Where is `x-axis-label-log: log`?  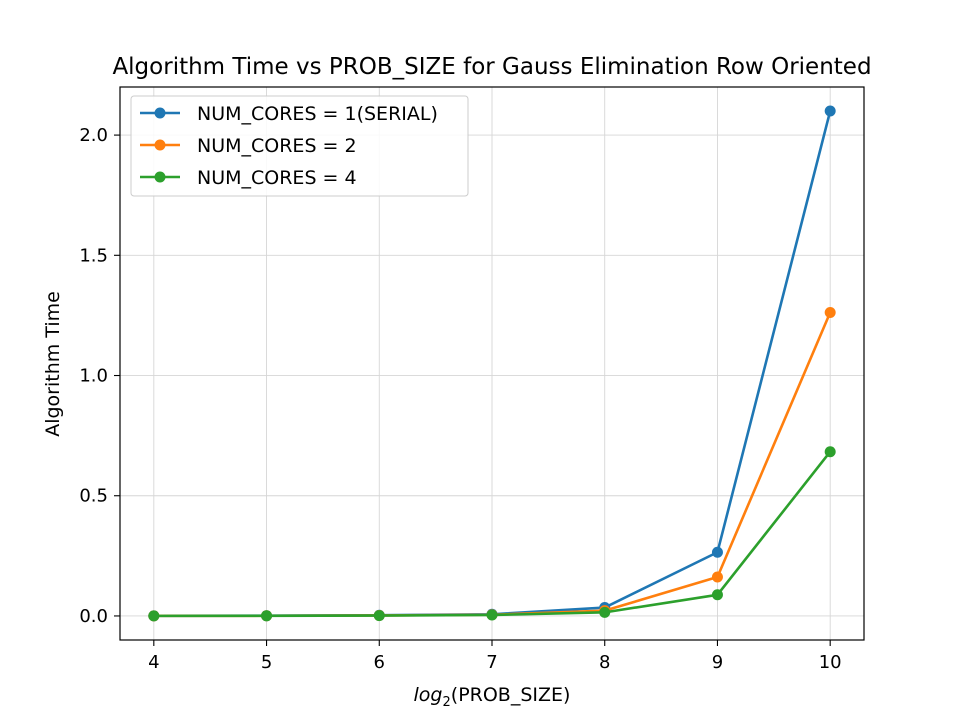 x-axis-label-log: log is located at coordinates (428, 695).